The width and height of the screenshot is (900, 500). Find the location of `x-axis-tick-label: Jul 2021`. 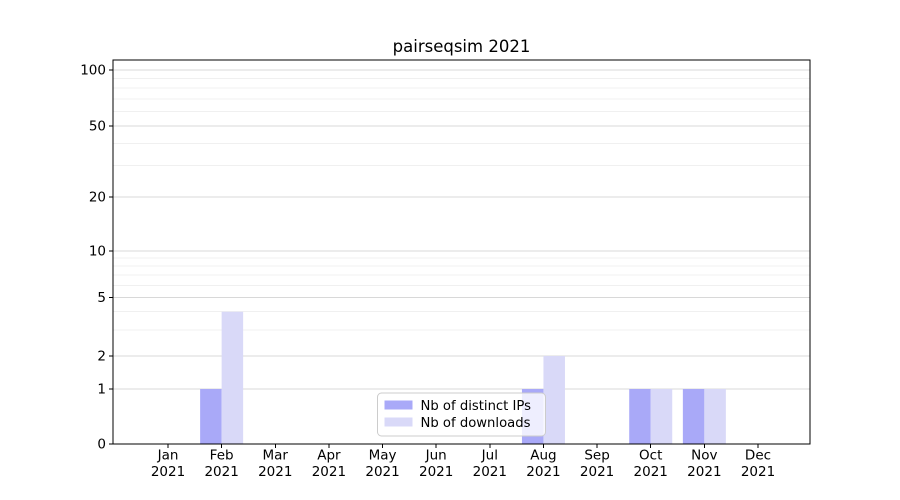

x-axis-tick-label: Jul 2021 is located at coordinates (490, 464).